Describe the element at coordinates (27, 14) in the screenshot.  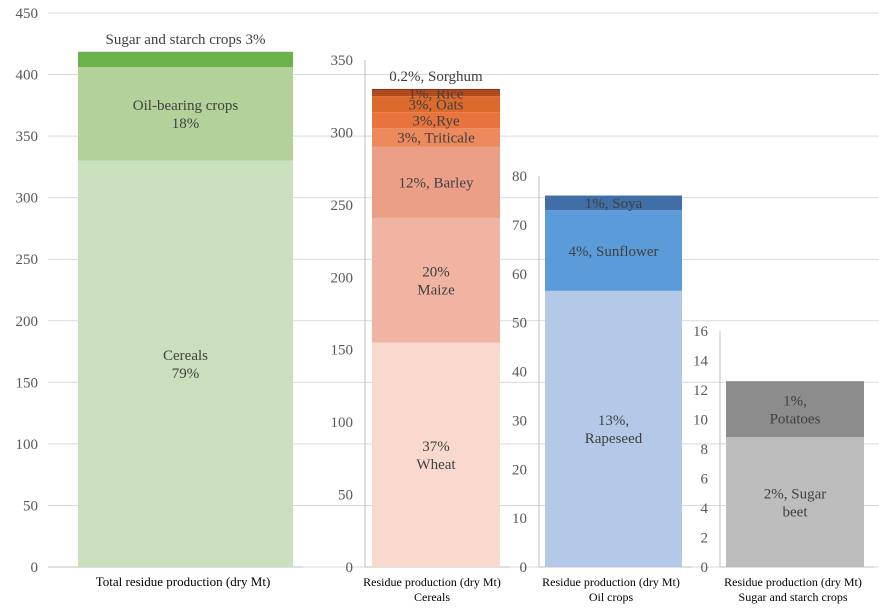
I see `y-tick-label: 450` at that location.